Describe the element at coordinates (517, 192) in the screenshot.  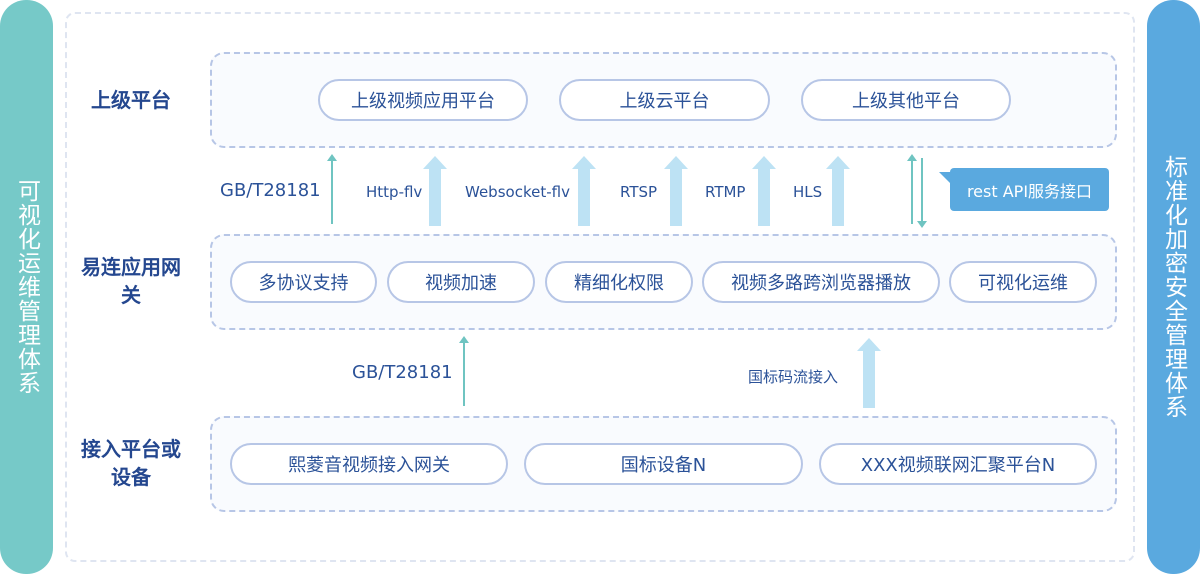
I see `protocol-label: Websocket-flv` at that location.